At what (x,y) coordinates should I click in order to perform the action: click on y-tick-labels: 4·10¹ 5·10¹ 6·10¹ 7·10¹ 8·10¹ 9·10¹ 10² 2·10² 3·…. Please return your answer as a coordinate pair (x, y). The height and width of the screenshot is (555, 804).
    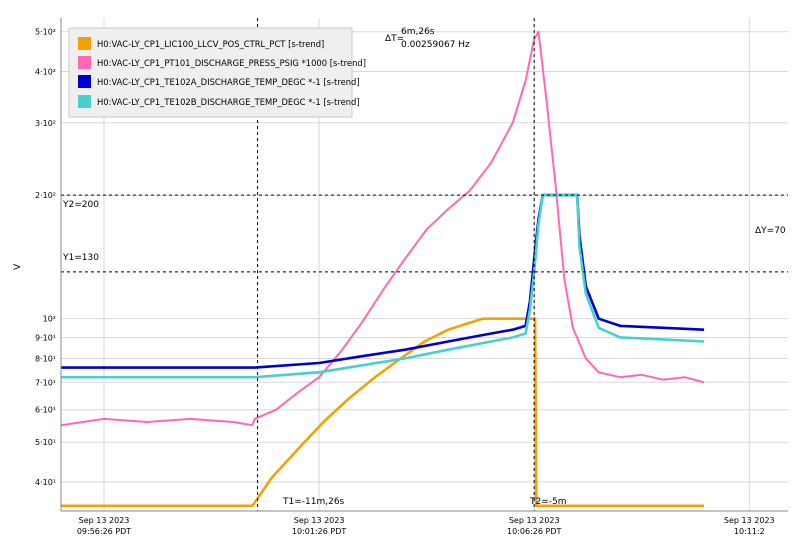
    Looking at the image, I should click on (45, 257).